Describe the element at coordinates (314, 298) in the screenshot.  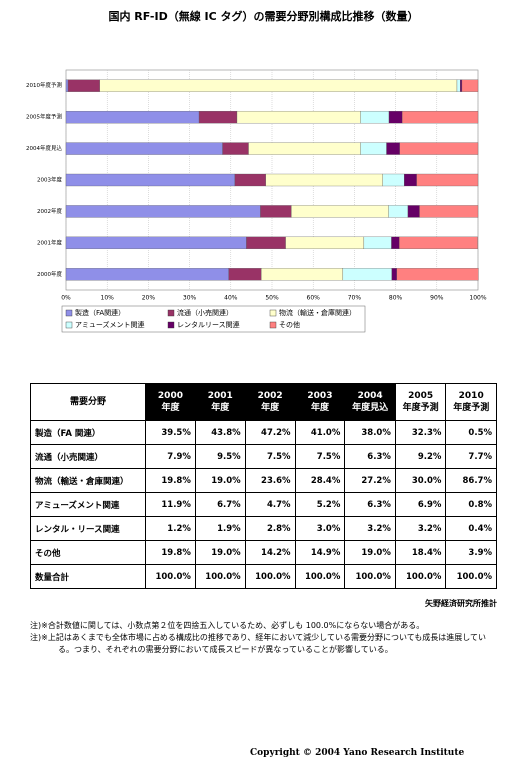
I see `x-tick-label: 60%` at that location.